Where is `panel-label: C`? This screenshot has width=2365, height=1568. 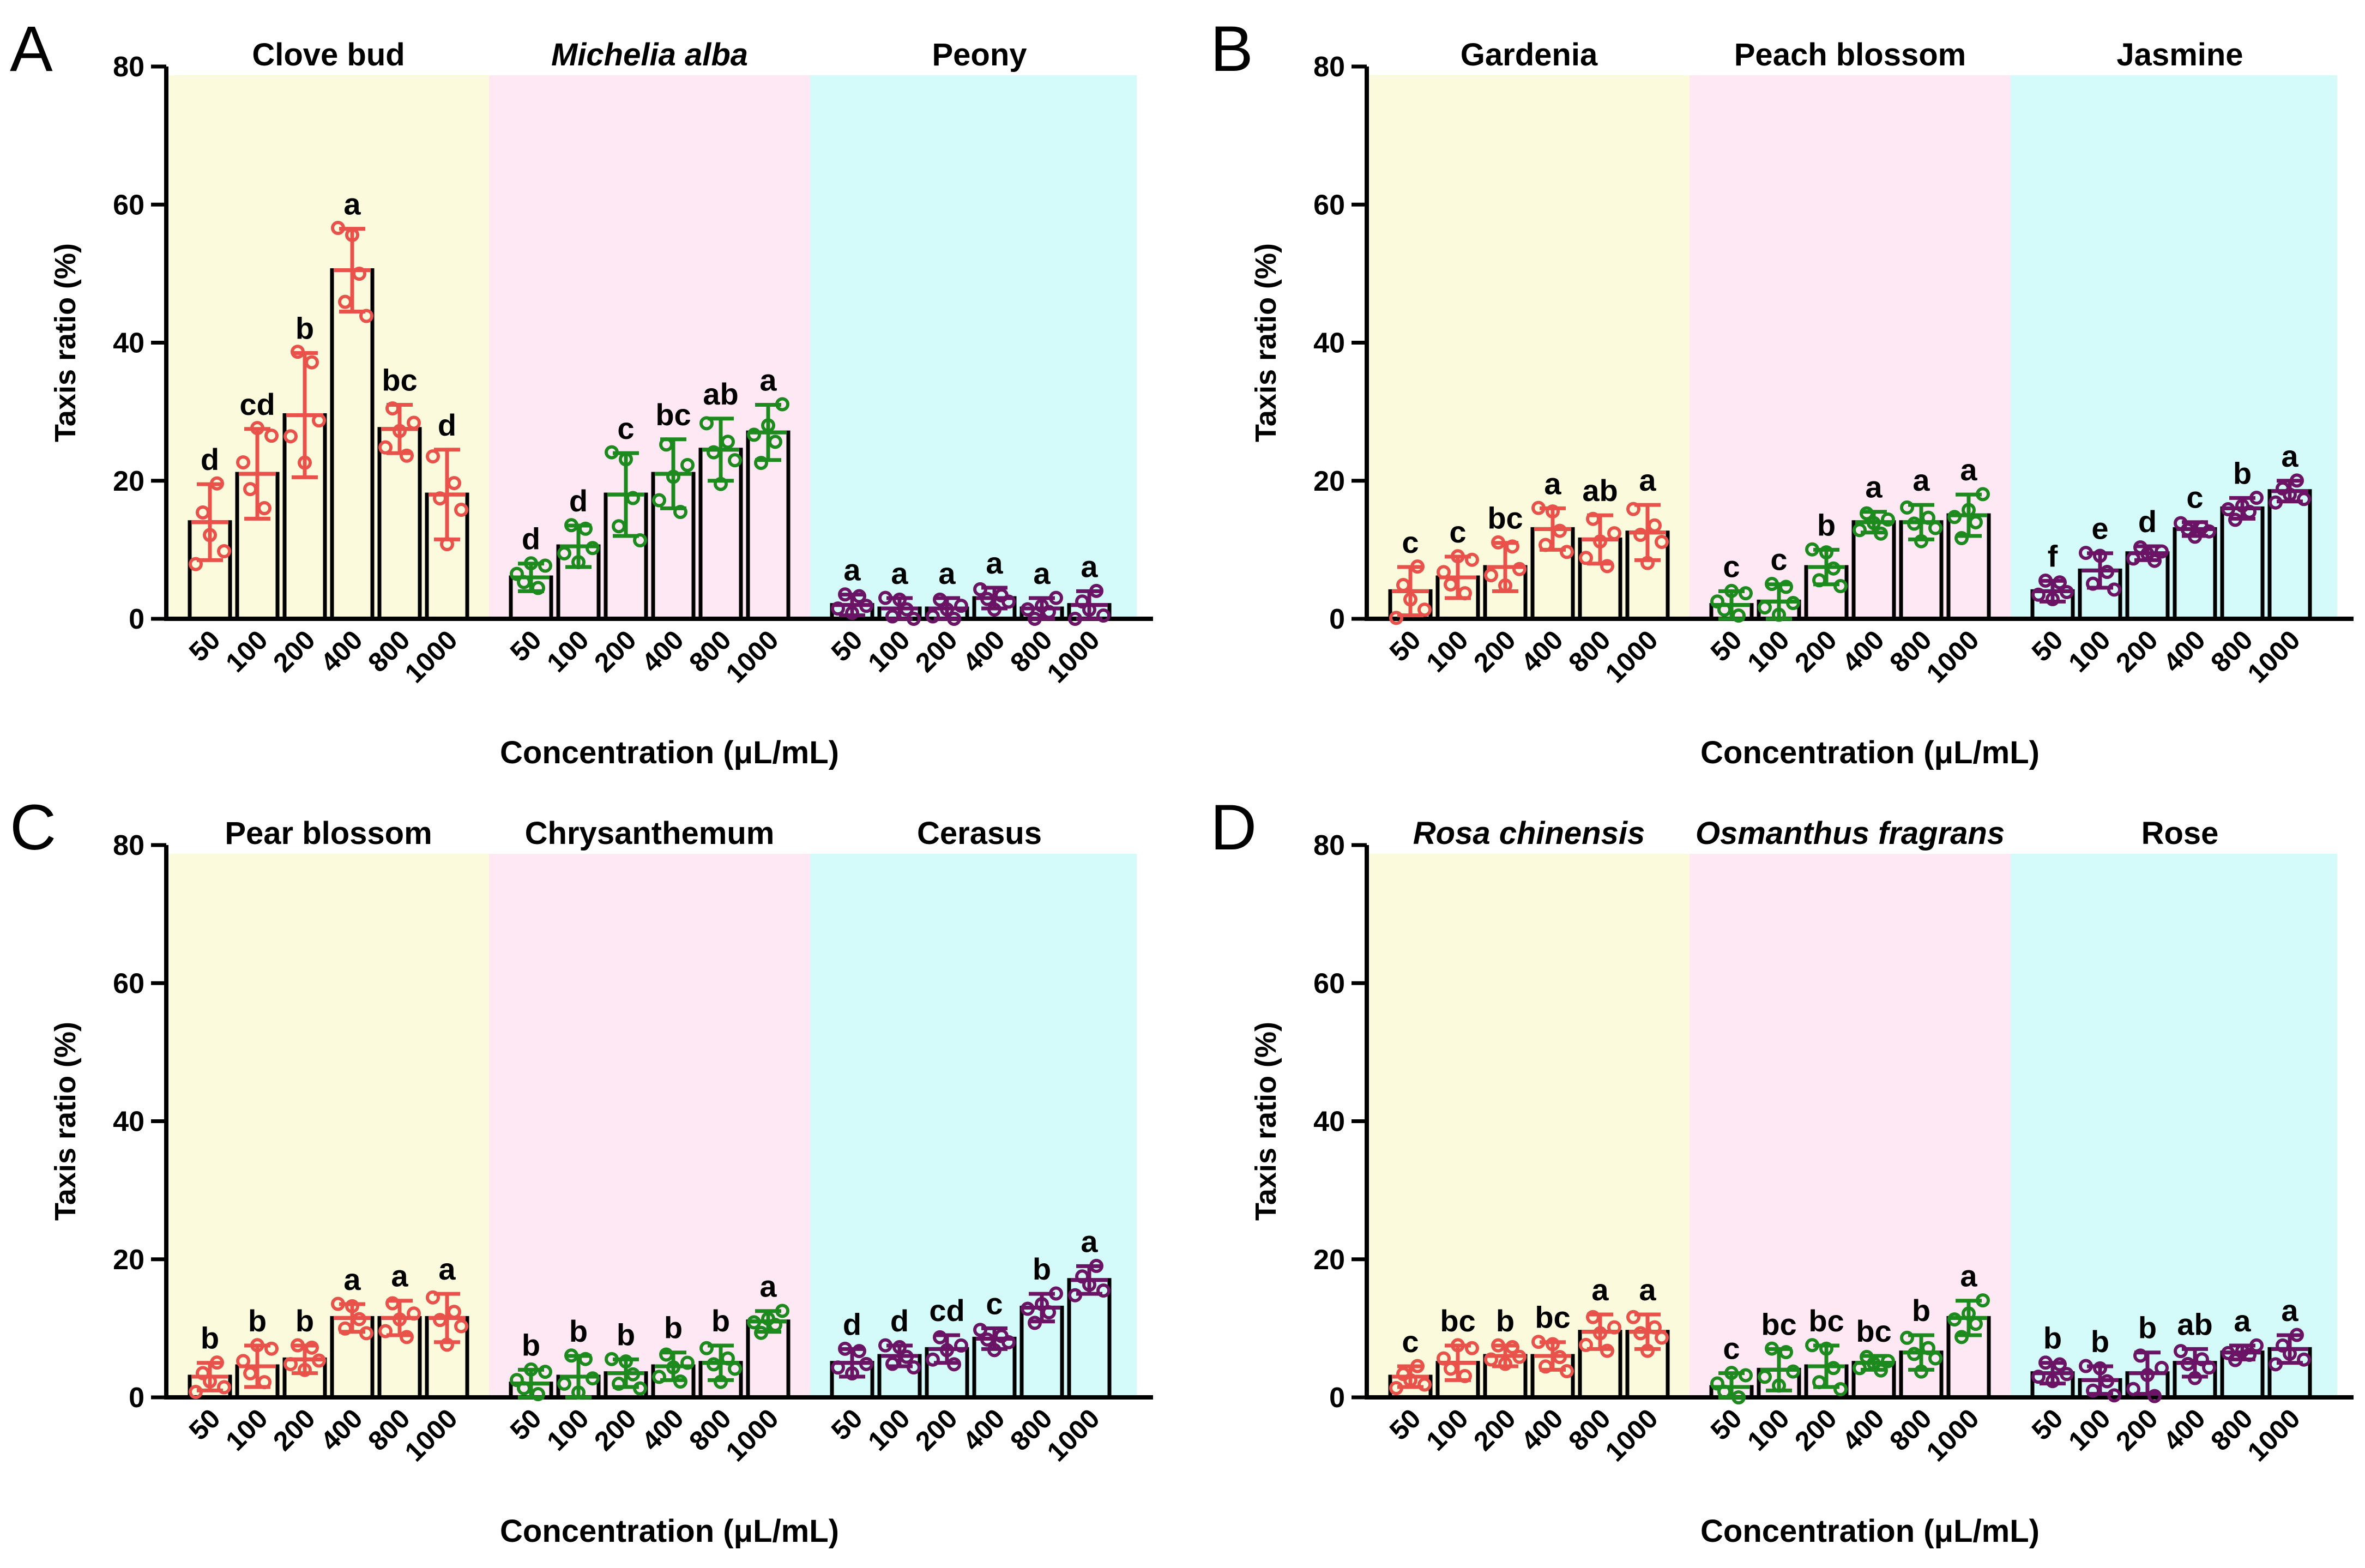
panel-label: C is located at coordinates (33, 828).